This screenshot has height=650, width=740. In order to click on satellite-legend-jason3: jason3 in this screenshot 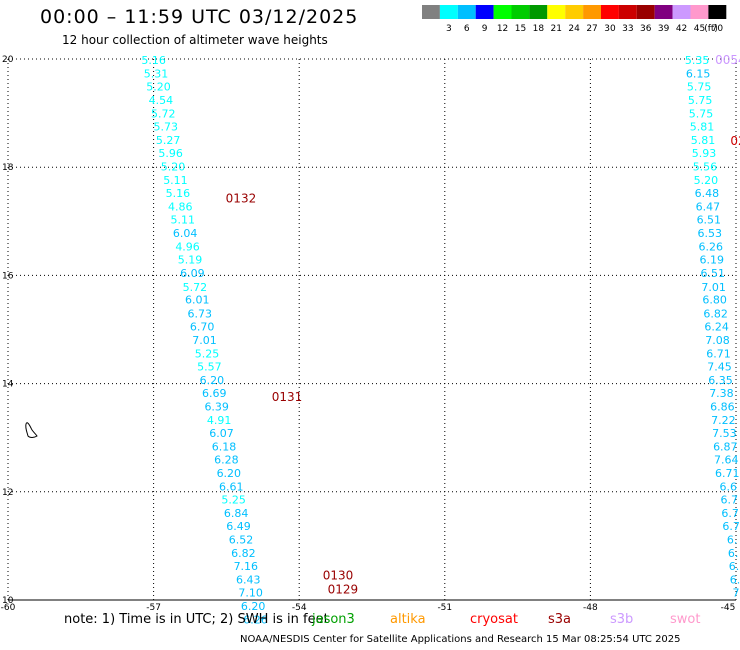, I will do `click(333, 619)`.